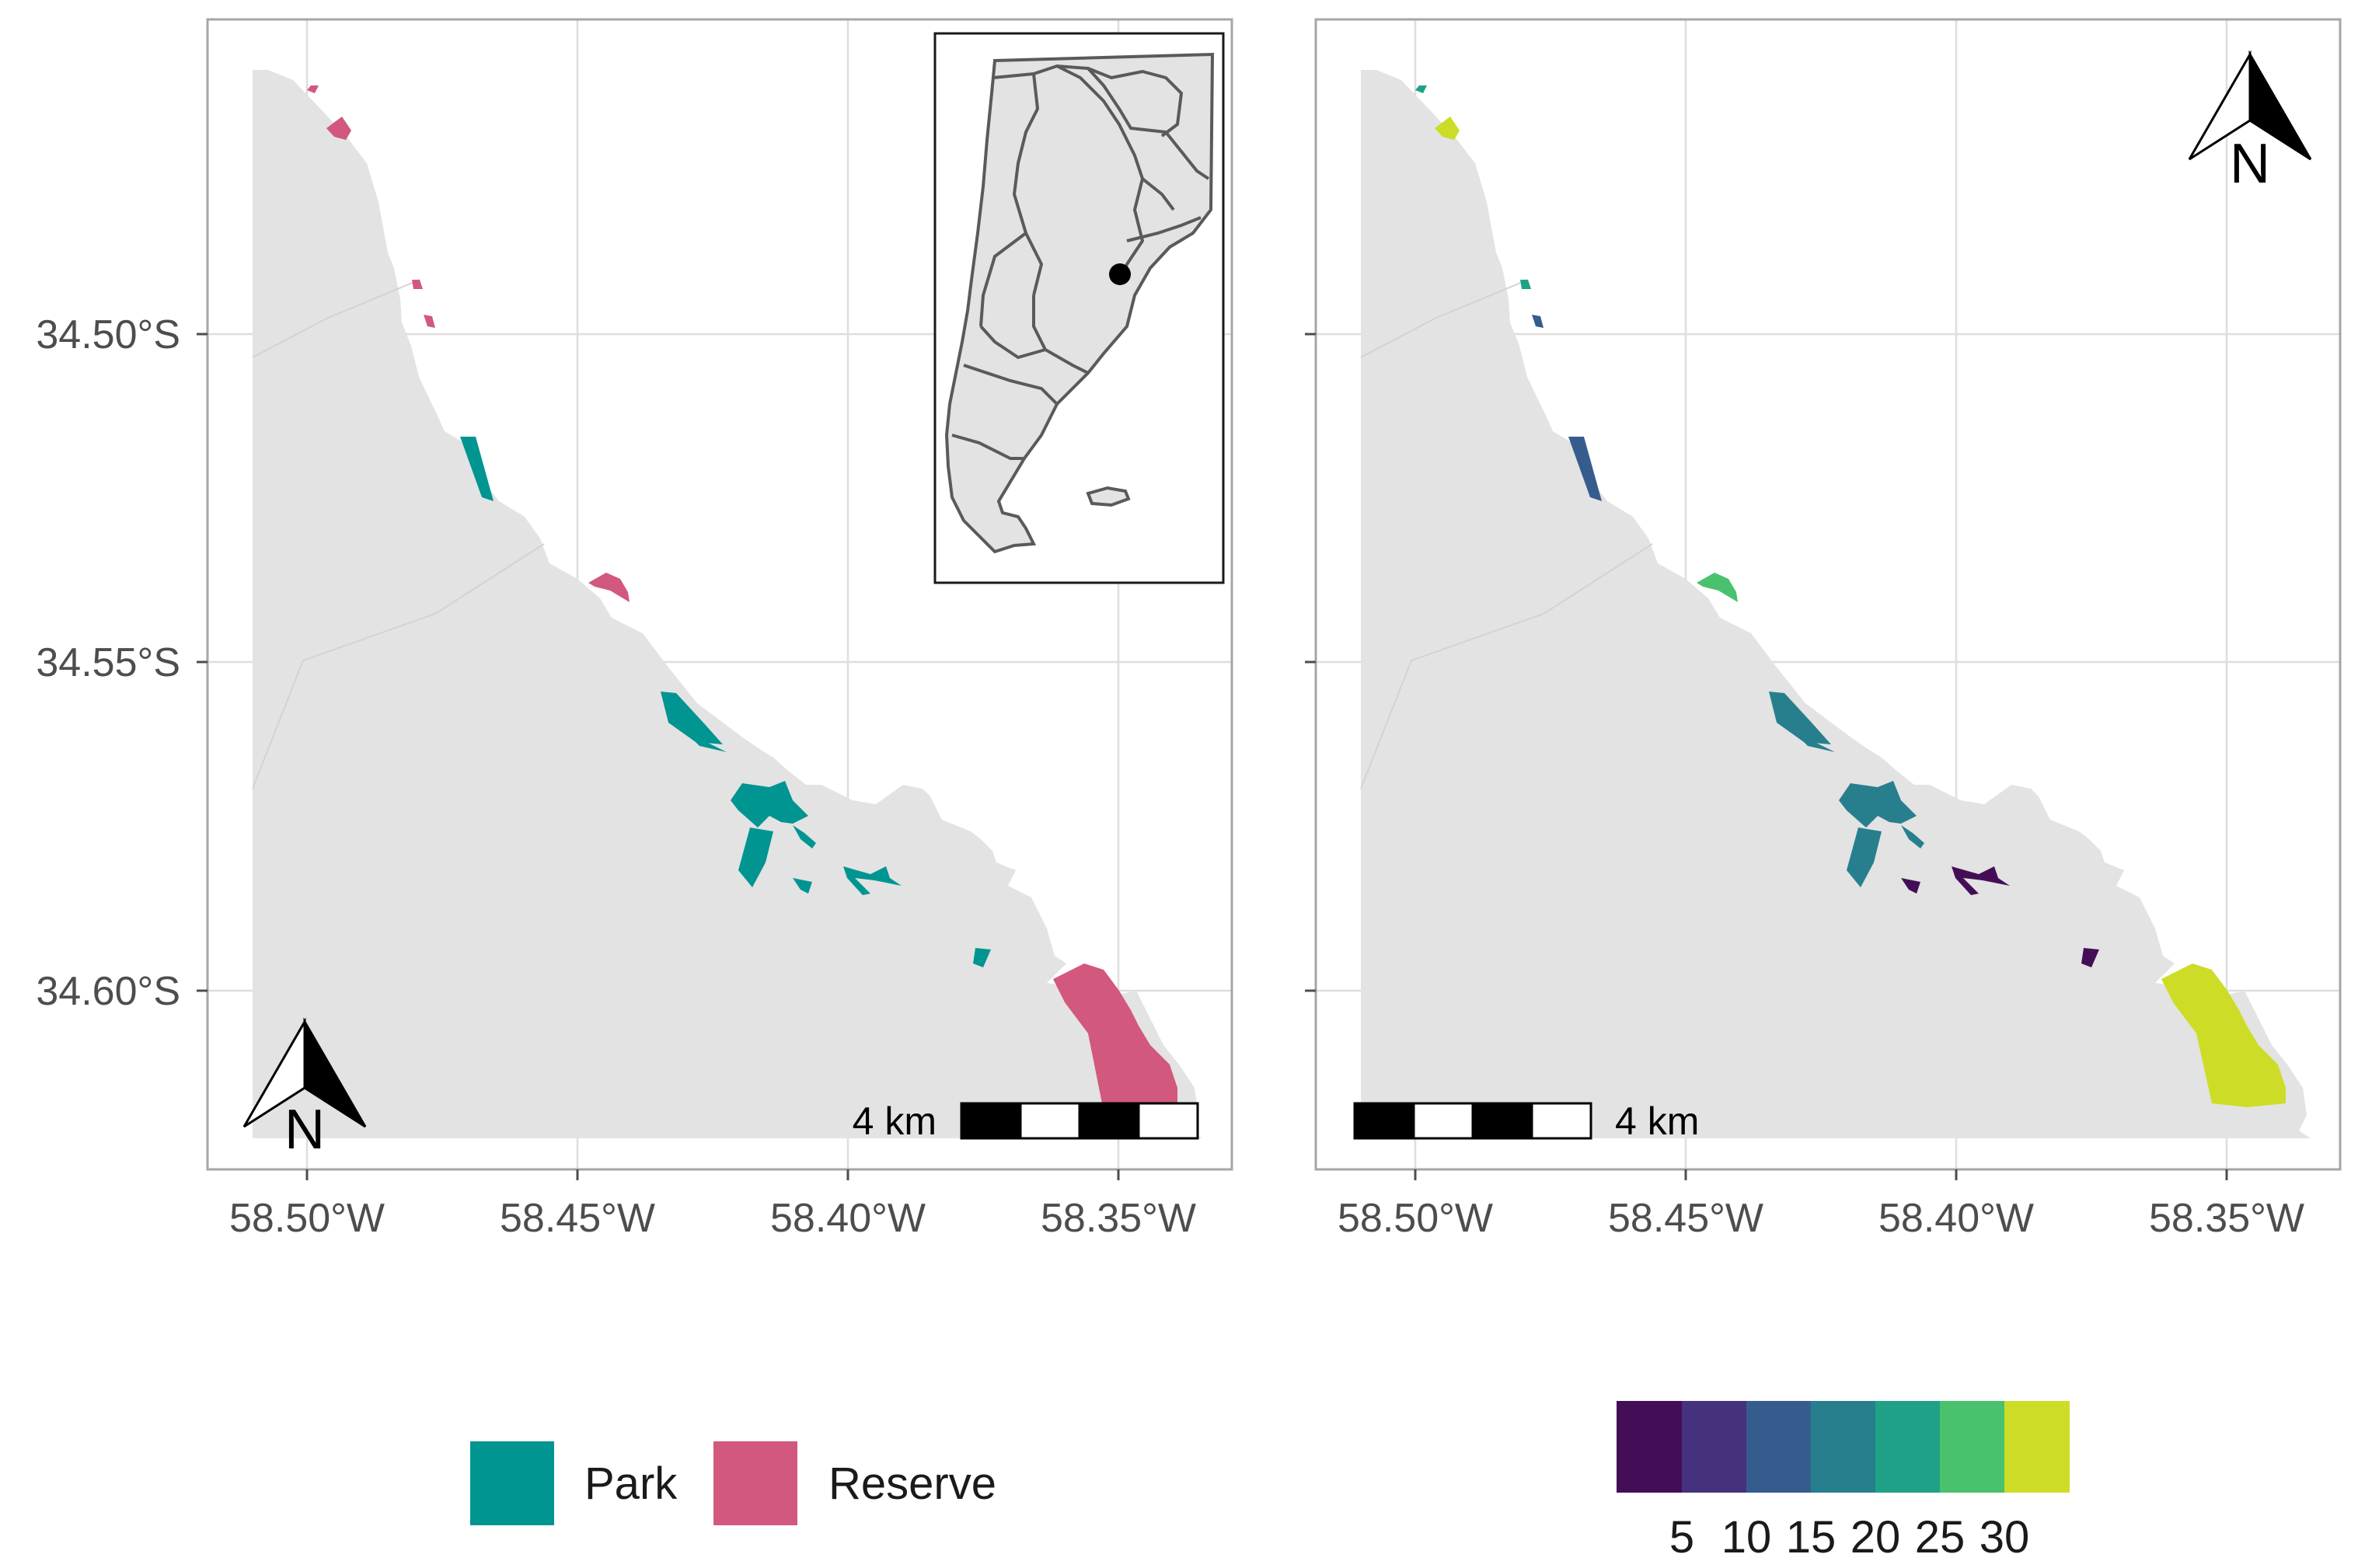 Image resolution: width=2358 pixels, height=1568 pixels. I want to click on left-north-label: N, so click(304, 1130).